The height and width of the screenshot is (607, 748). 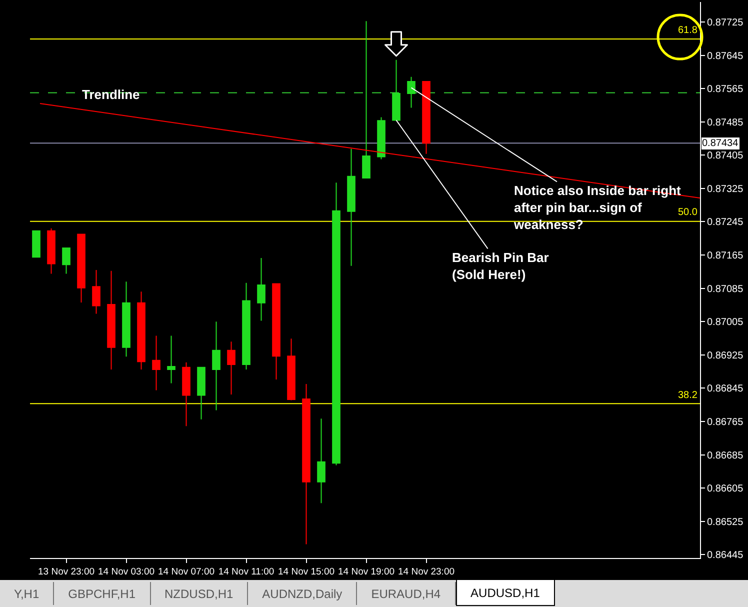 I want to click on ref-line-label: 0.87434, so click(x=720, y=143).